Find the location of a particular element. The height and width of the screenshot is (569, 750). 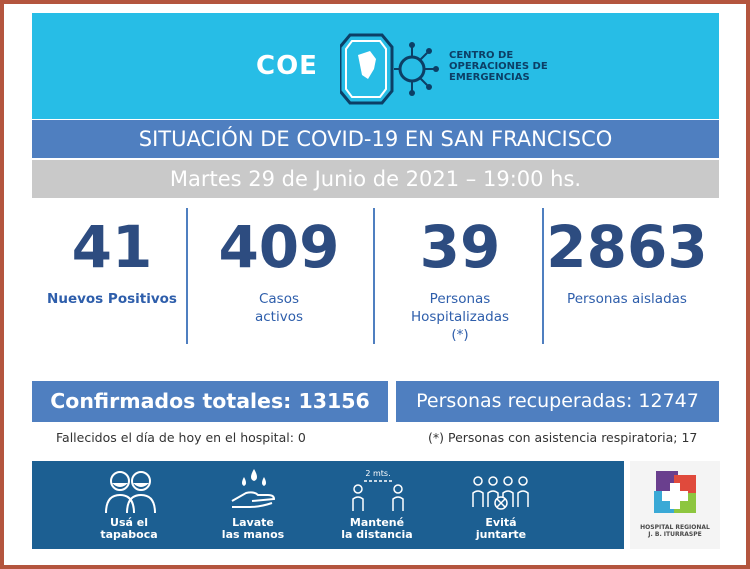

stat-isolated: 2863 Personas aisladas is located at coordinates (627, 256).